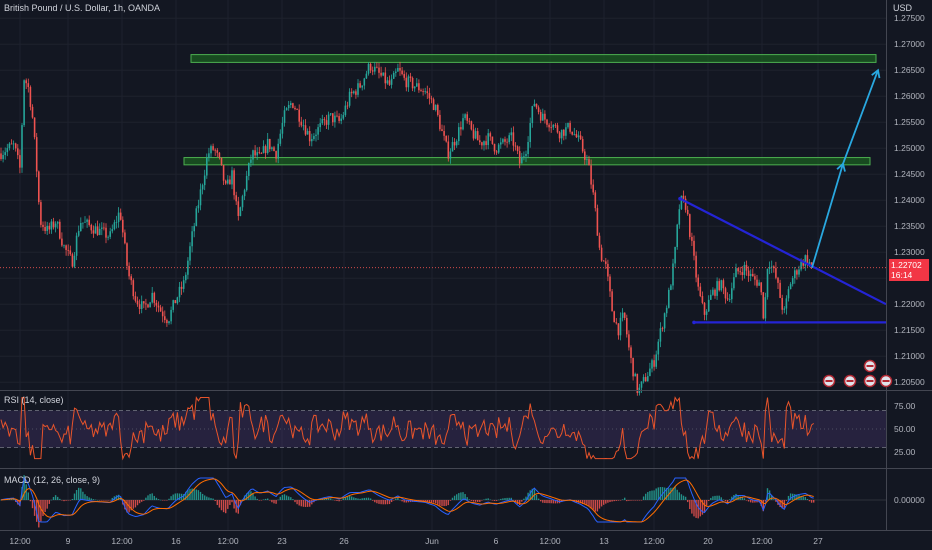 The image size is (932, 550). What do you see at coordinates (906, 265) in the screenshot?
I see `last-price-value: 1.22702` at bounding box center [906, 265].